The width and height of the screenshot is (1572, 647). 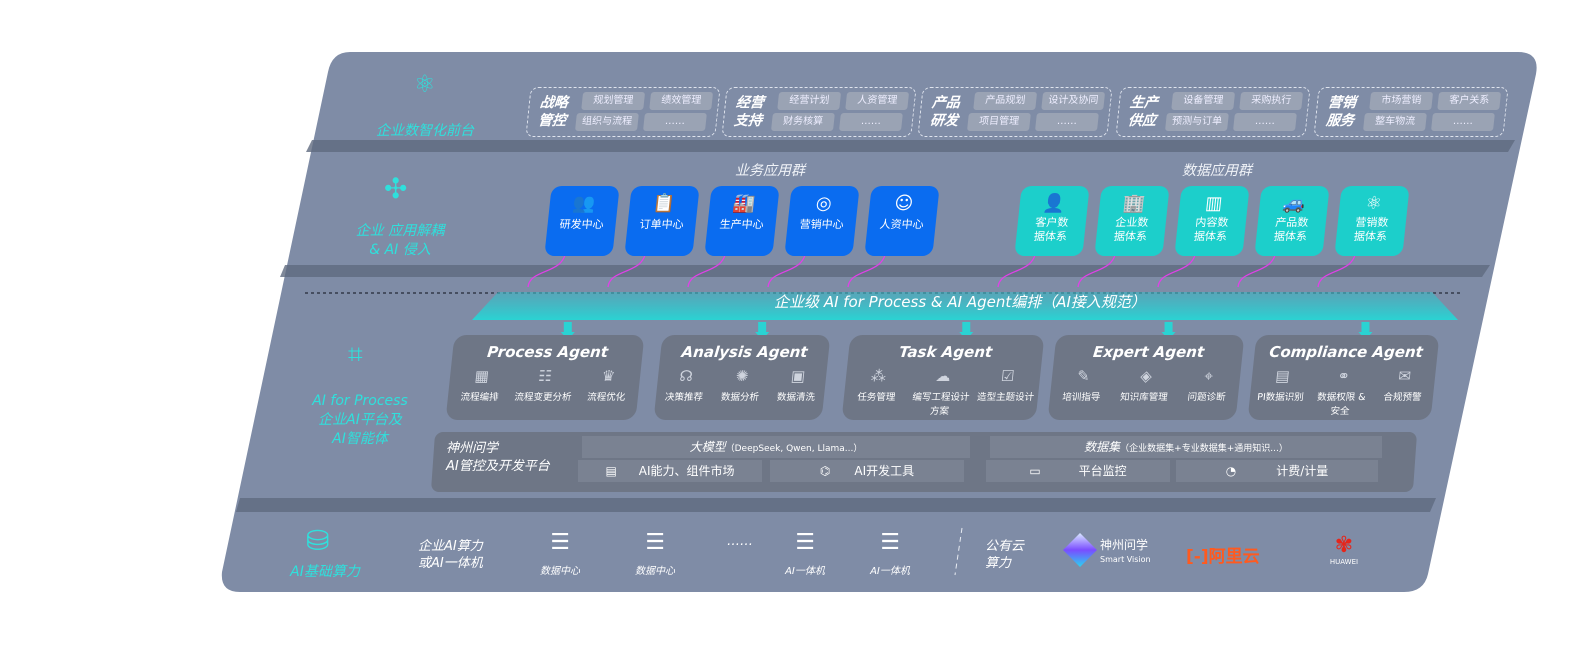 What do you see at coordinates (1005, 392) in the screenshot?
I see `agent-capability: ☑ 造型主题设计` at bounding box center [1005, 392].